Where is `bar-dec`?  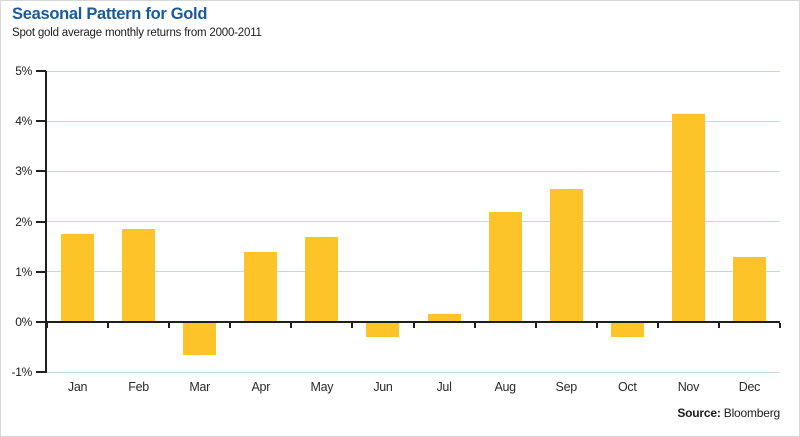
bar-dec is located at coordinates (749, 289).